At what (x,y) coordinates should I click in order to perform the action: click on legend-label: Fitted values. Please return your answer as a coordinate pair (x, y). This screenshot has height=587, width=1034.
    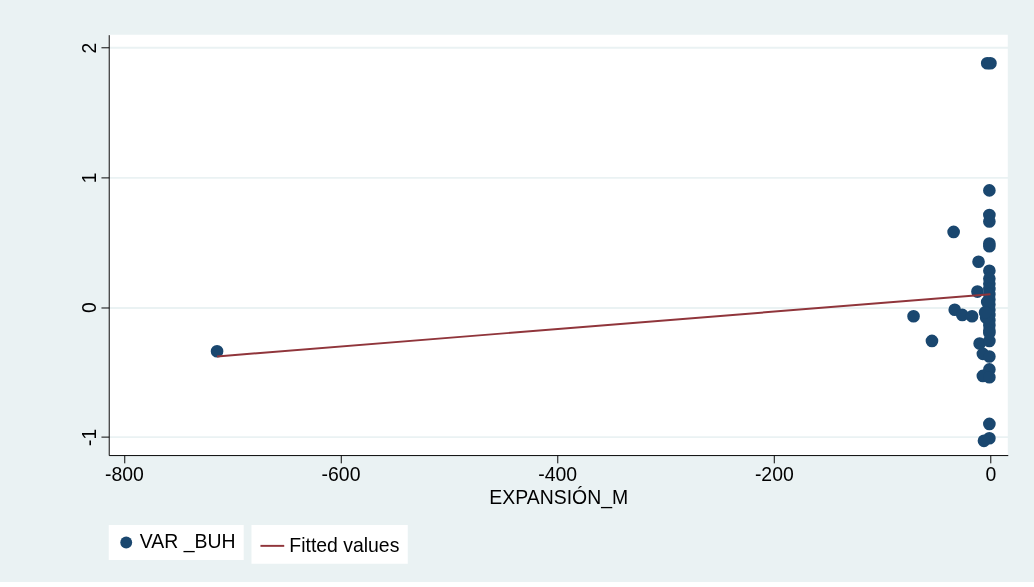
    Looking at the image, I should click on (344, 544).